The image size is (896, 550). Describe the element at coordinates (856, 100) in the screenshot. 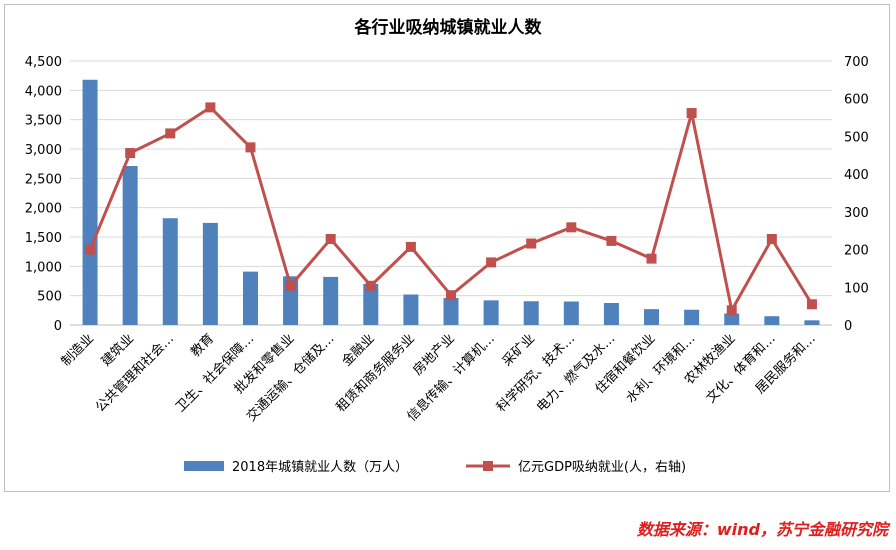

I see `y-right-tick-label: 600` at that location.